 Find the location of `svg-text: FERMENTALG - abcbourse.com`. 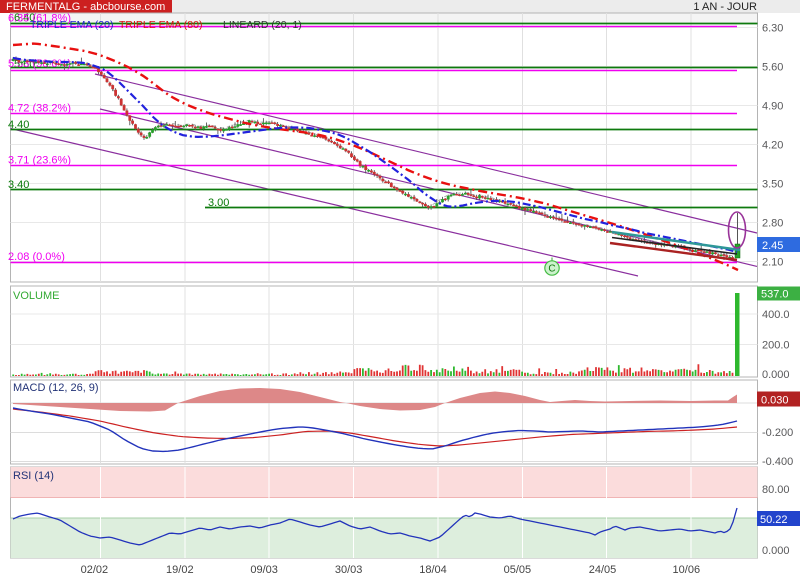

svg-text: FERMENTALG - abcbourse.com is located at coordinates (85, 7).